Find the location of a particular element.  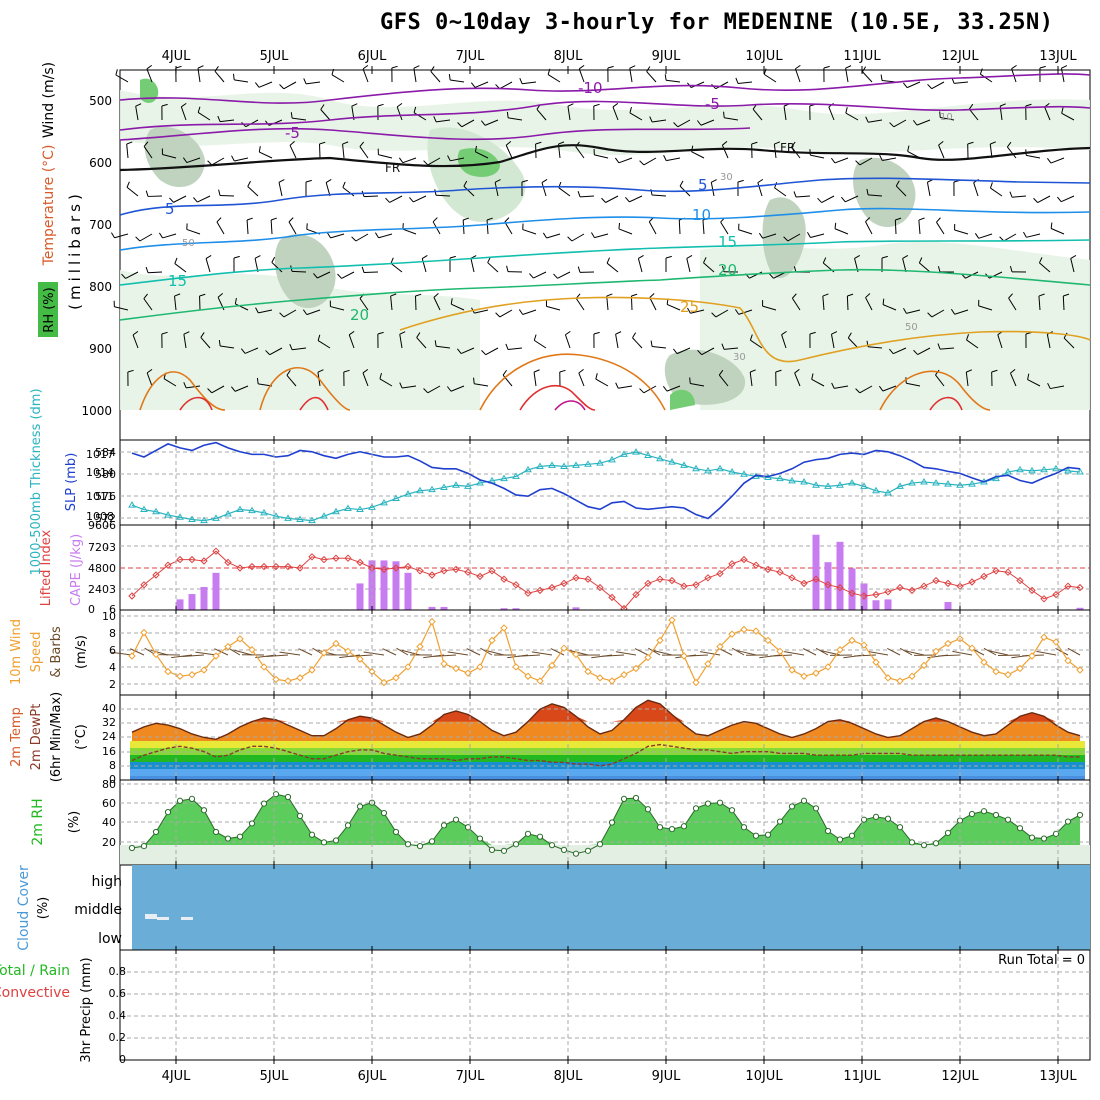

rh-tick: 40 is located at coordinates (109, 822).